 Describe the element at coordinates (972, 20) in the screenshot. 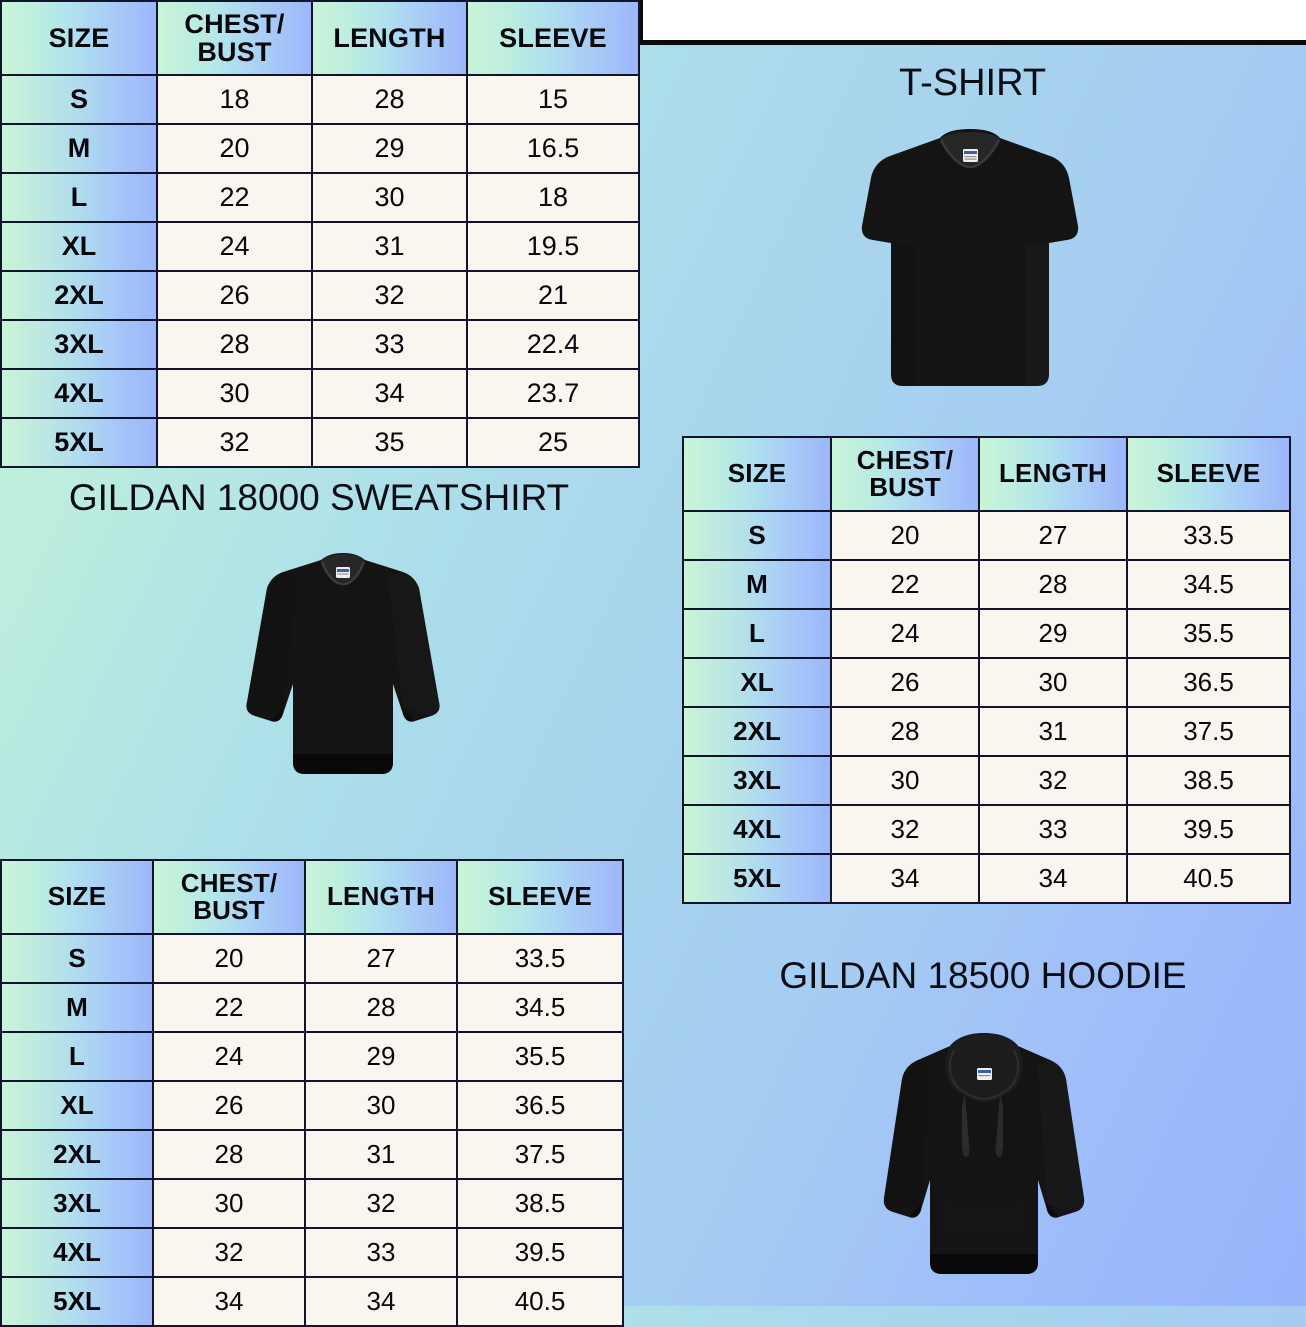

I see `top-white-strip` at that location.